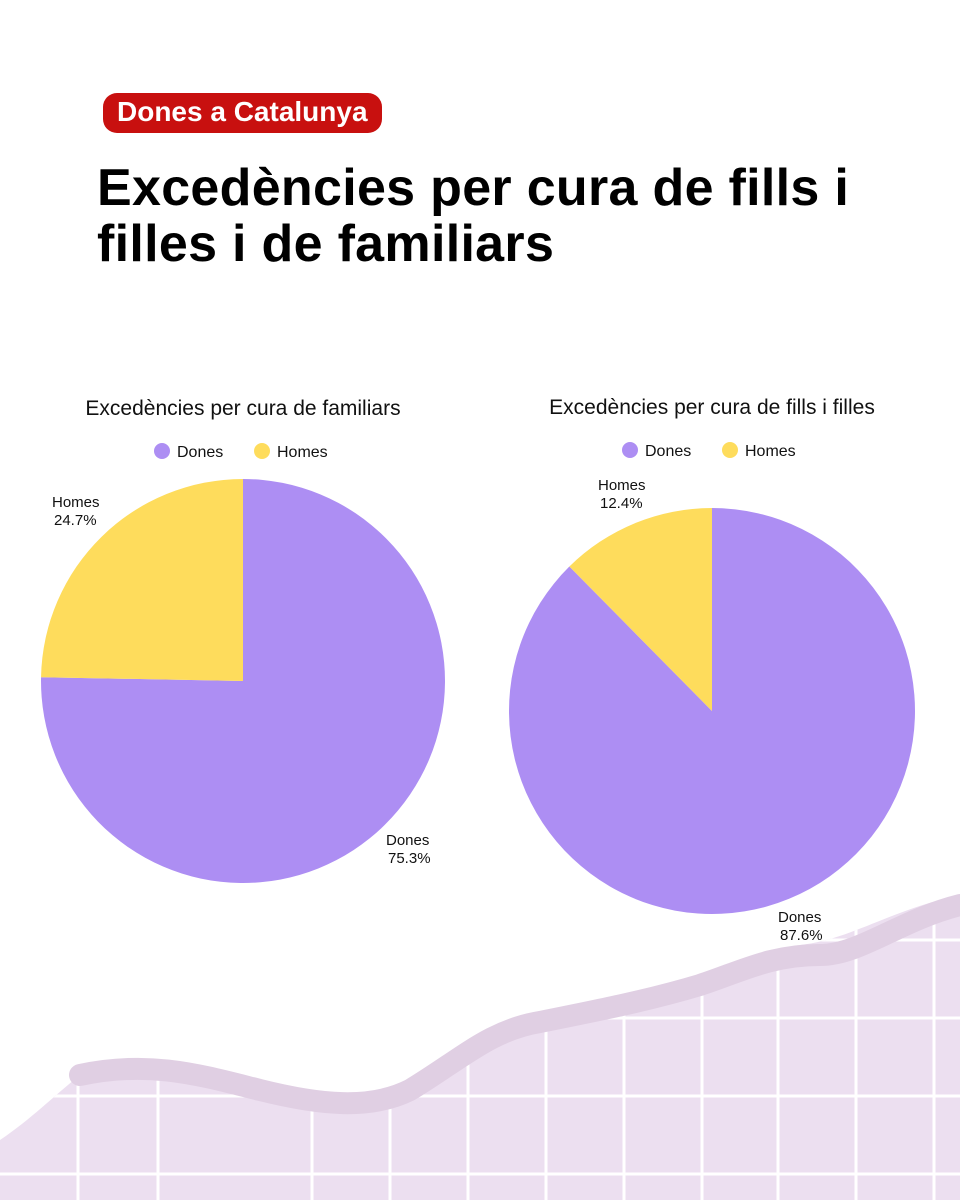 The image size is (960, 1200). What do you see at coordinates (242, 408) in the screenshot?
I see `chart-title: Excedències per cura de familiars` at bounding box center [242, 408].